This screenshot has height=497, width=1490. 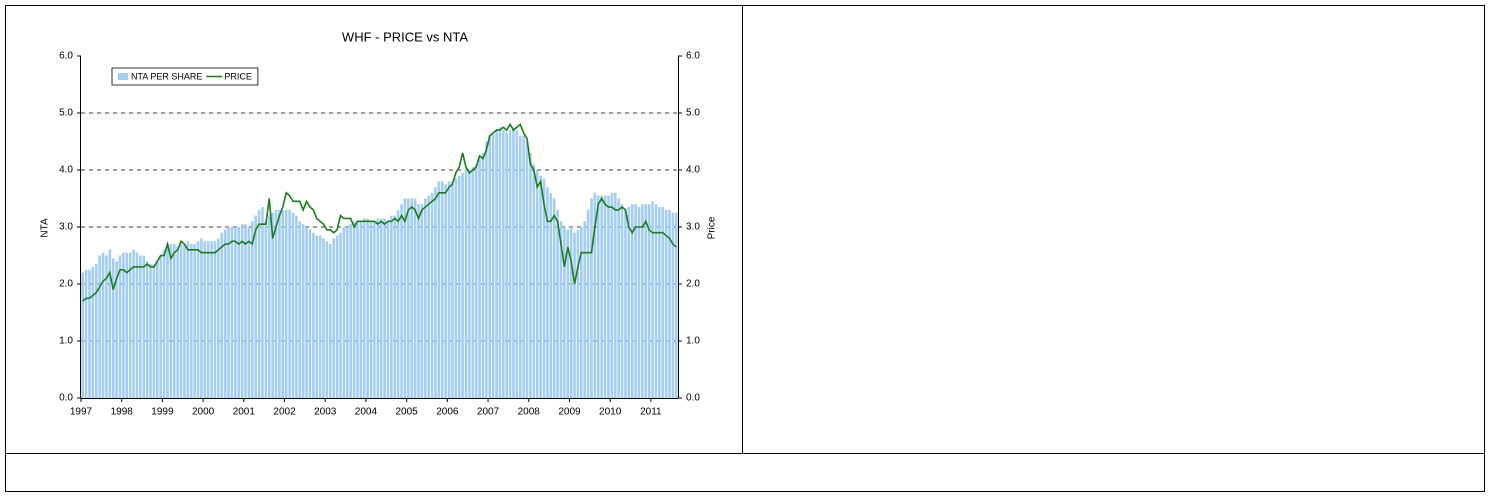 I want to click on x-tick-label: 2003, so click(x=325, y=412).